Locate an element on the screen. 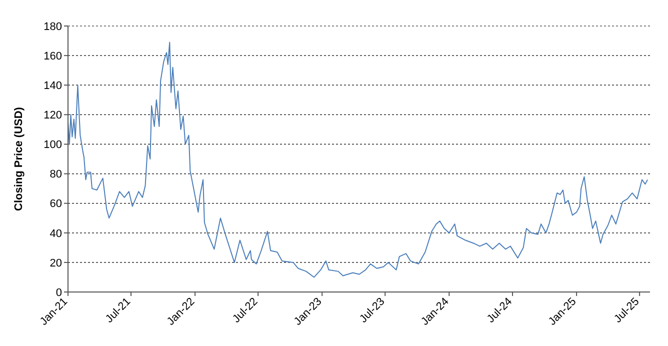 The image size is (668, 346). y-tick-label: 120 is located at coordinates (53, 116).